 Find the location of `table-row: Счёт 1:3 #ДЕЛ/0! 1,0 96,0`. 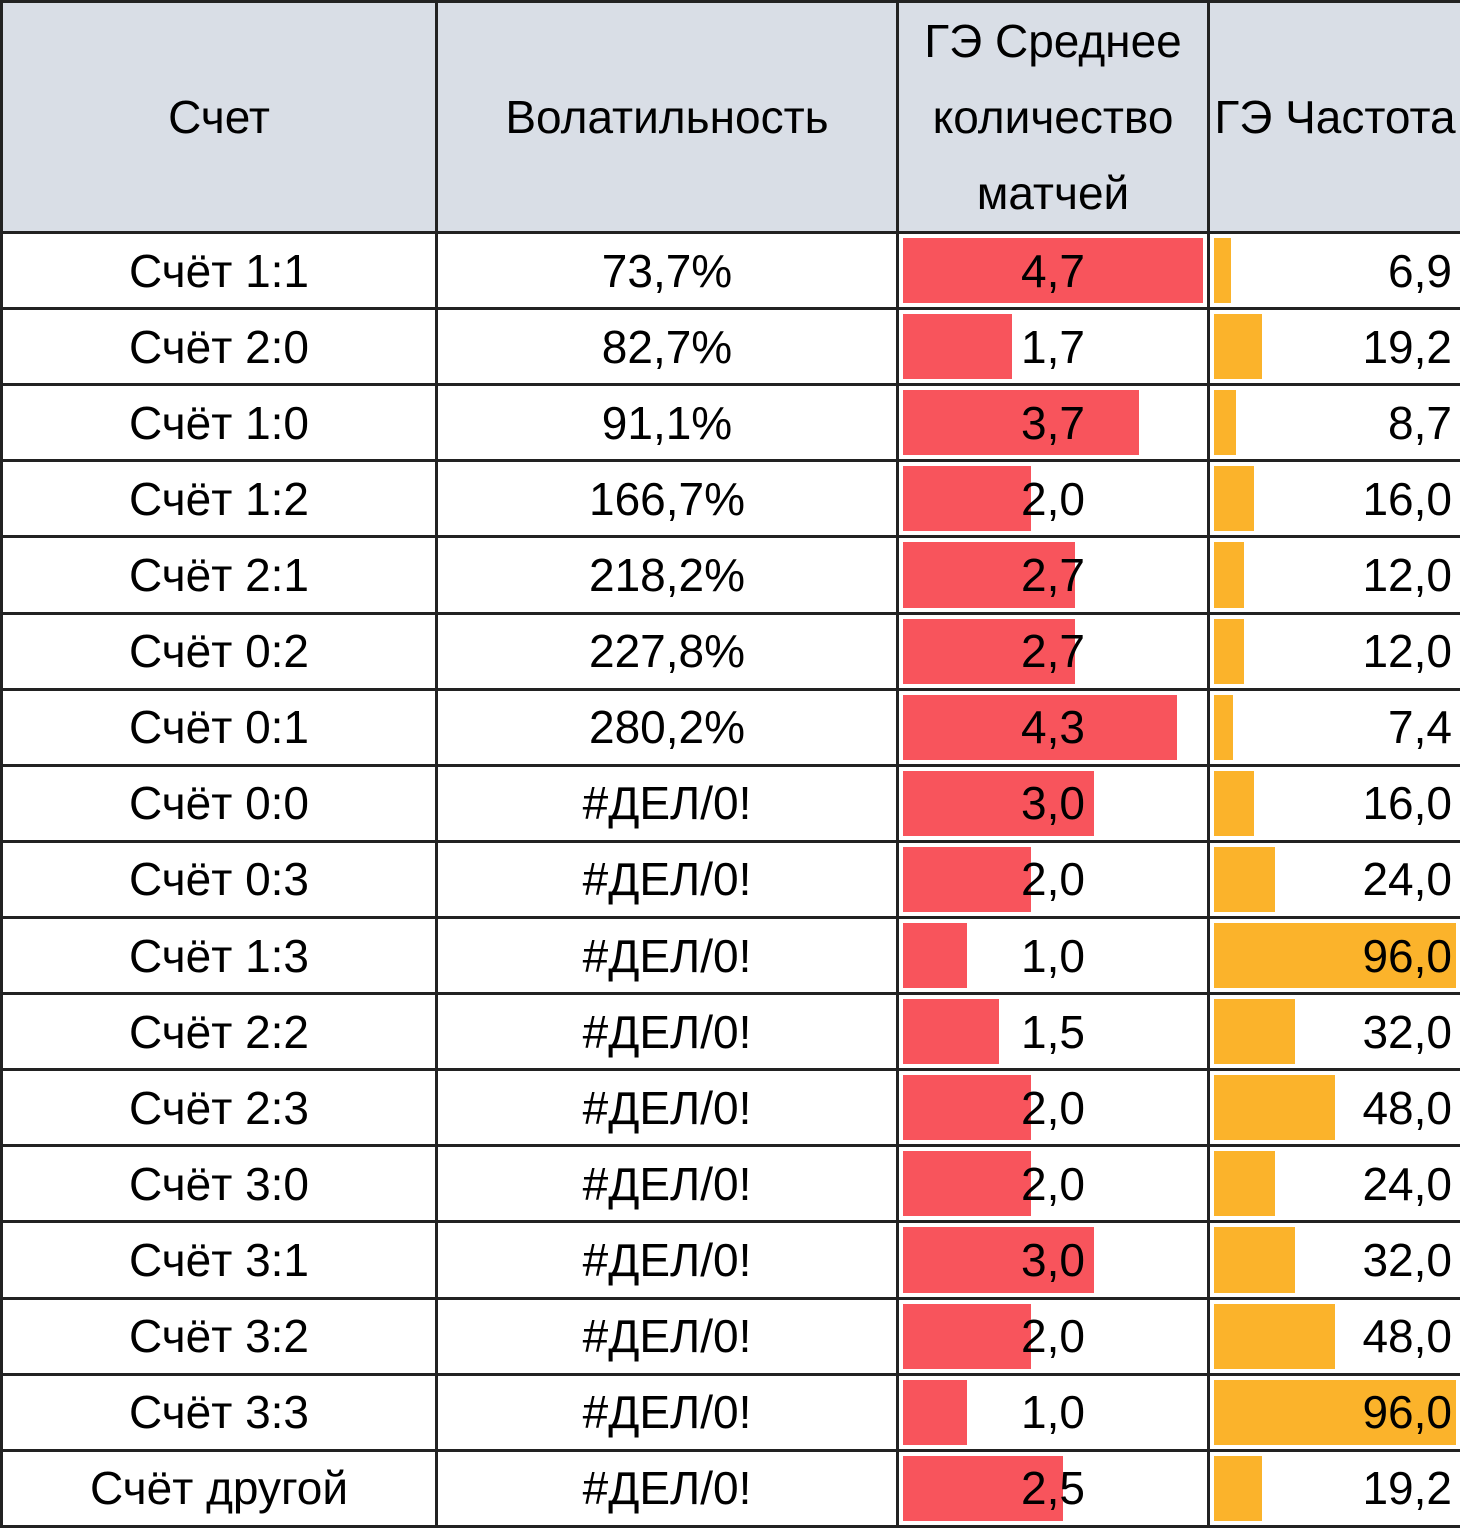

table-row: Счёт 1:3 #ДЕЛ/0! 1,0 96,0 is located at coordinates (730, 955).